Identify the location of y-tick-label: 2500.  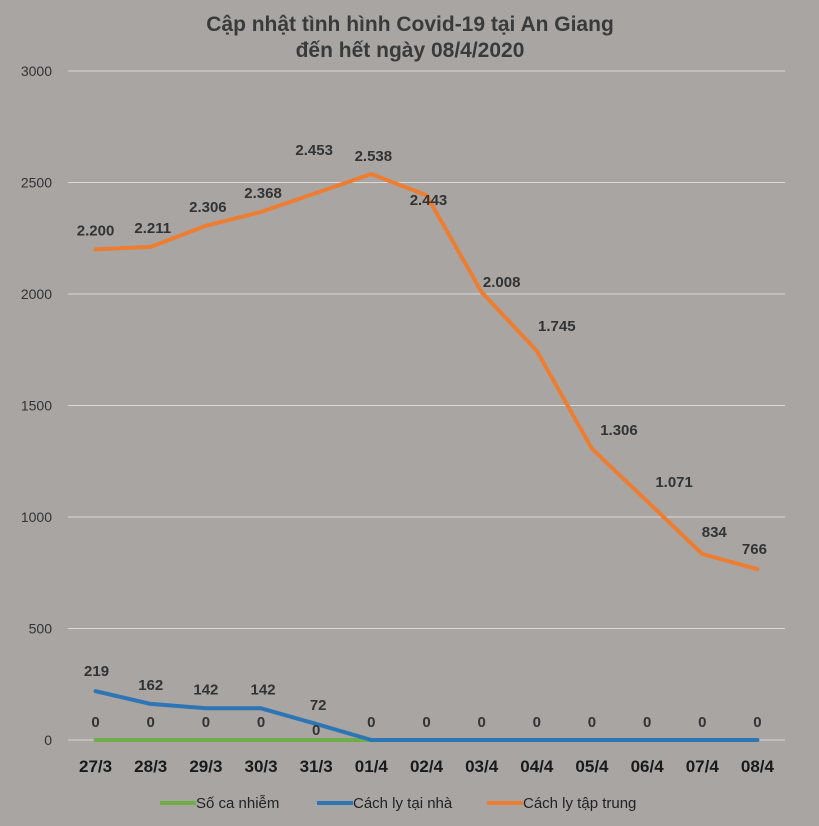
(36, 183).